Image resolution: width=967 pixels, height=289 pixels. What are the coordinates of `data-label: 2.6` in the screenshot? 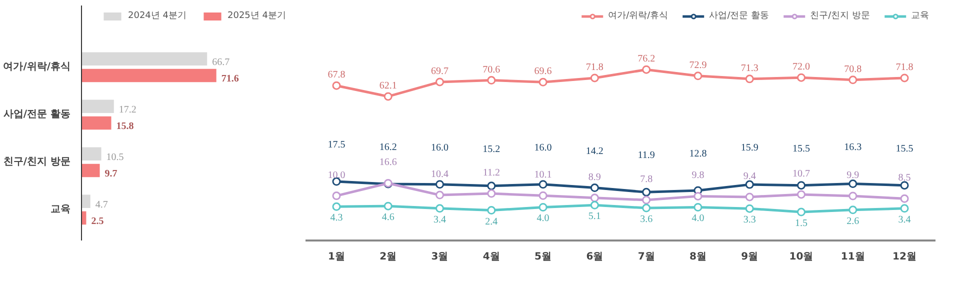 It's located at (853, 221).